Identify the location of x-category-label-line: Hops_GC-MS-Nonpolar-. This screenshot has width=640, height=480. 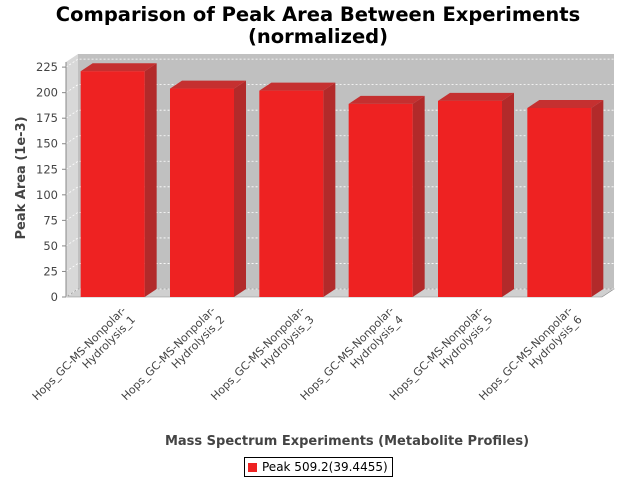
(79, 353).